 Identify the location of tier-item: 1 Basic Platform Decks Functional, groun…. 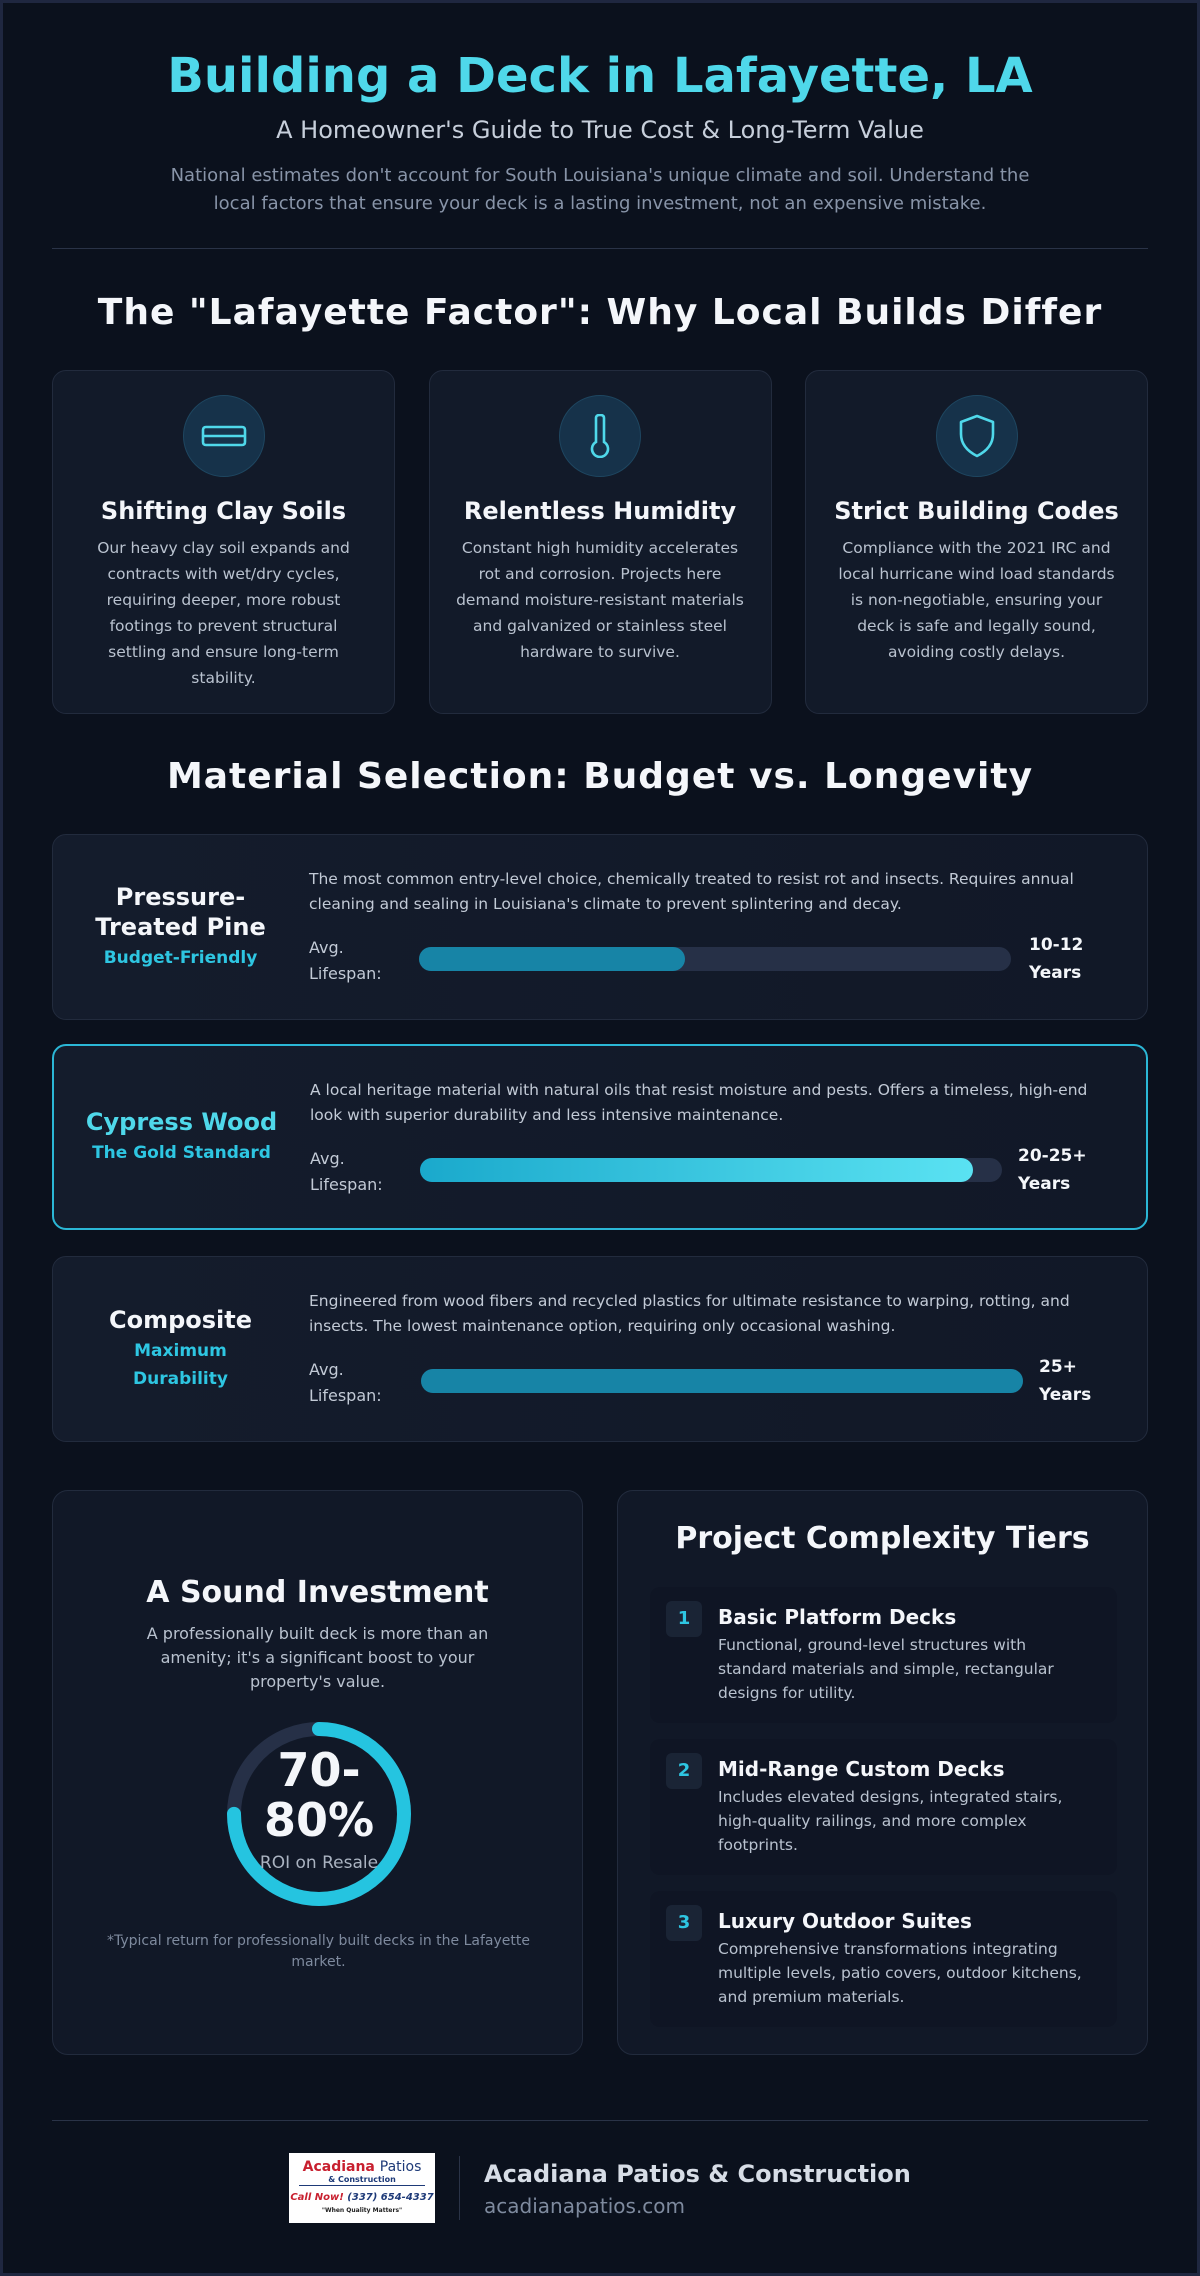
(883, 1655).